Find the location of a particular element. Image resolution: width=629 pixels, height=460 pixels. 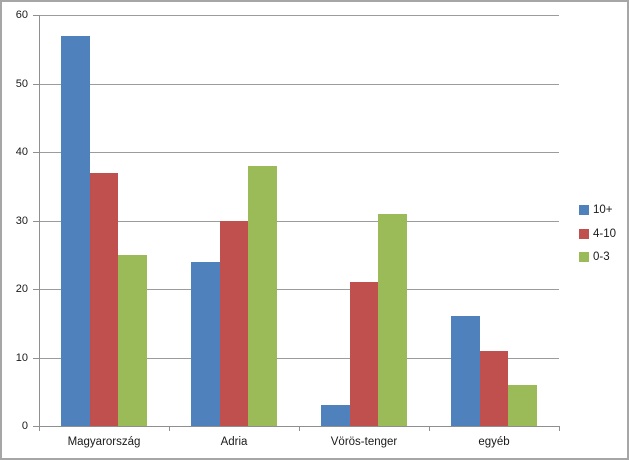

bar-0-3-Vörös-tenger is located at coordinates (392, 319).